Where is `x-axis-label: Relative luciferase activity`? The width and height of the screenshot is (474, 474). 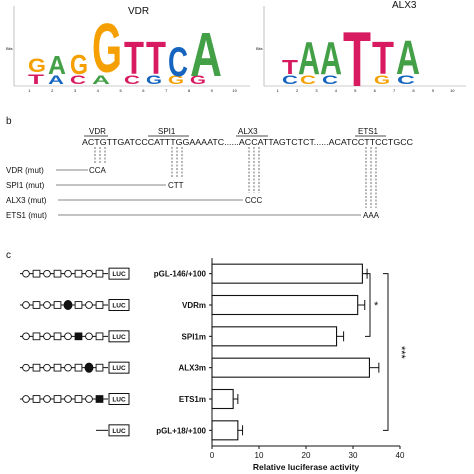 x-axis-label: Relative luciferase activity is located at coordinates (306, 467).